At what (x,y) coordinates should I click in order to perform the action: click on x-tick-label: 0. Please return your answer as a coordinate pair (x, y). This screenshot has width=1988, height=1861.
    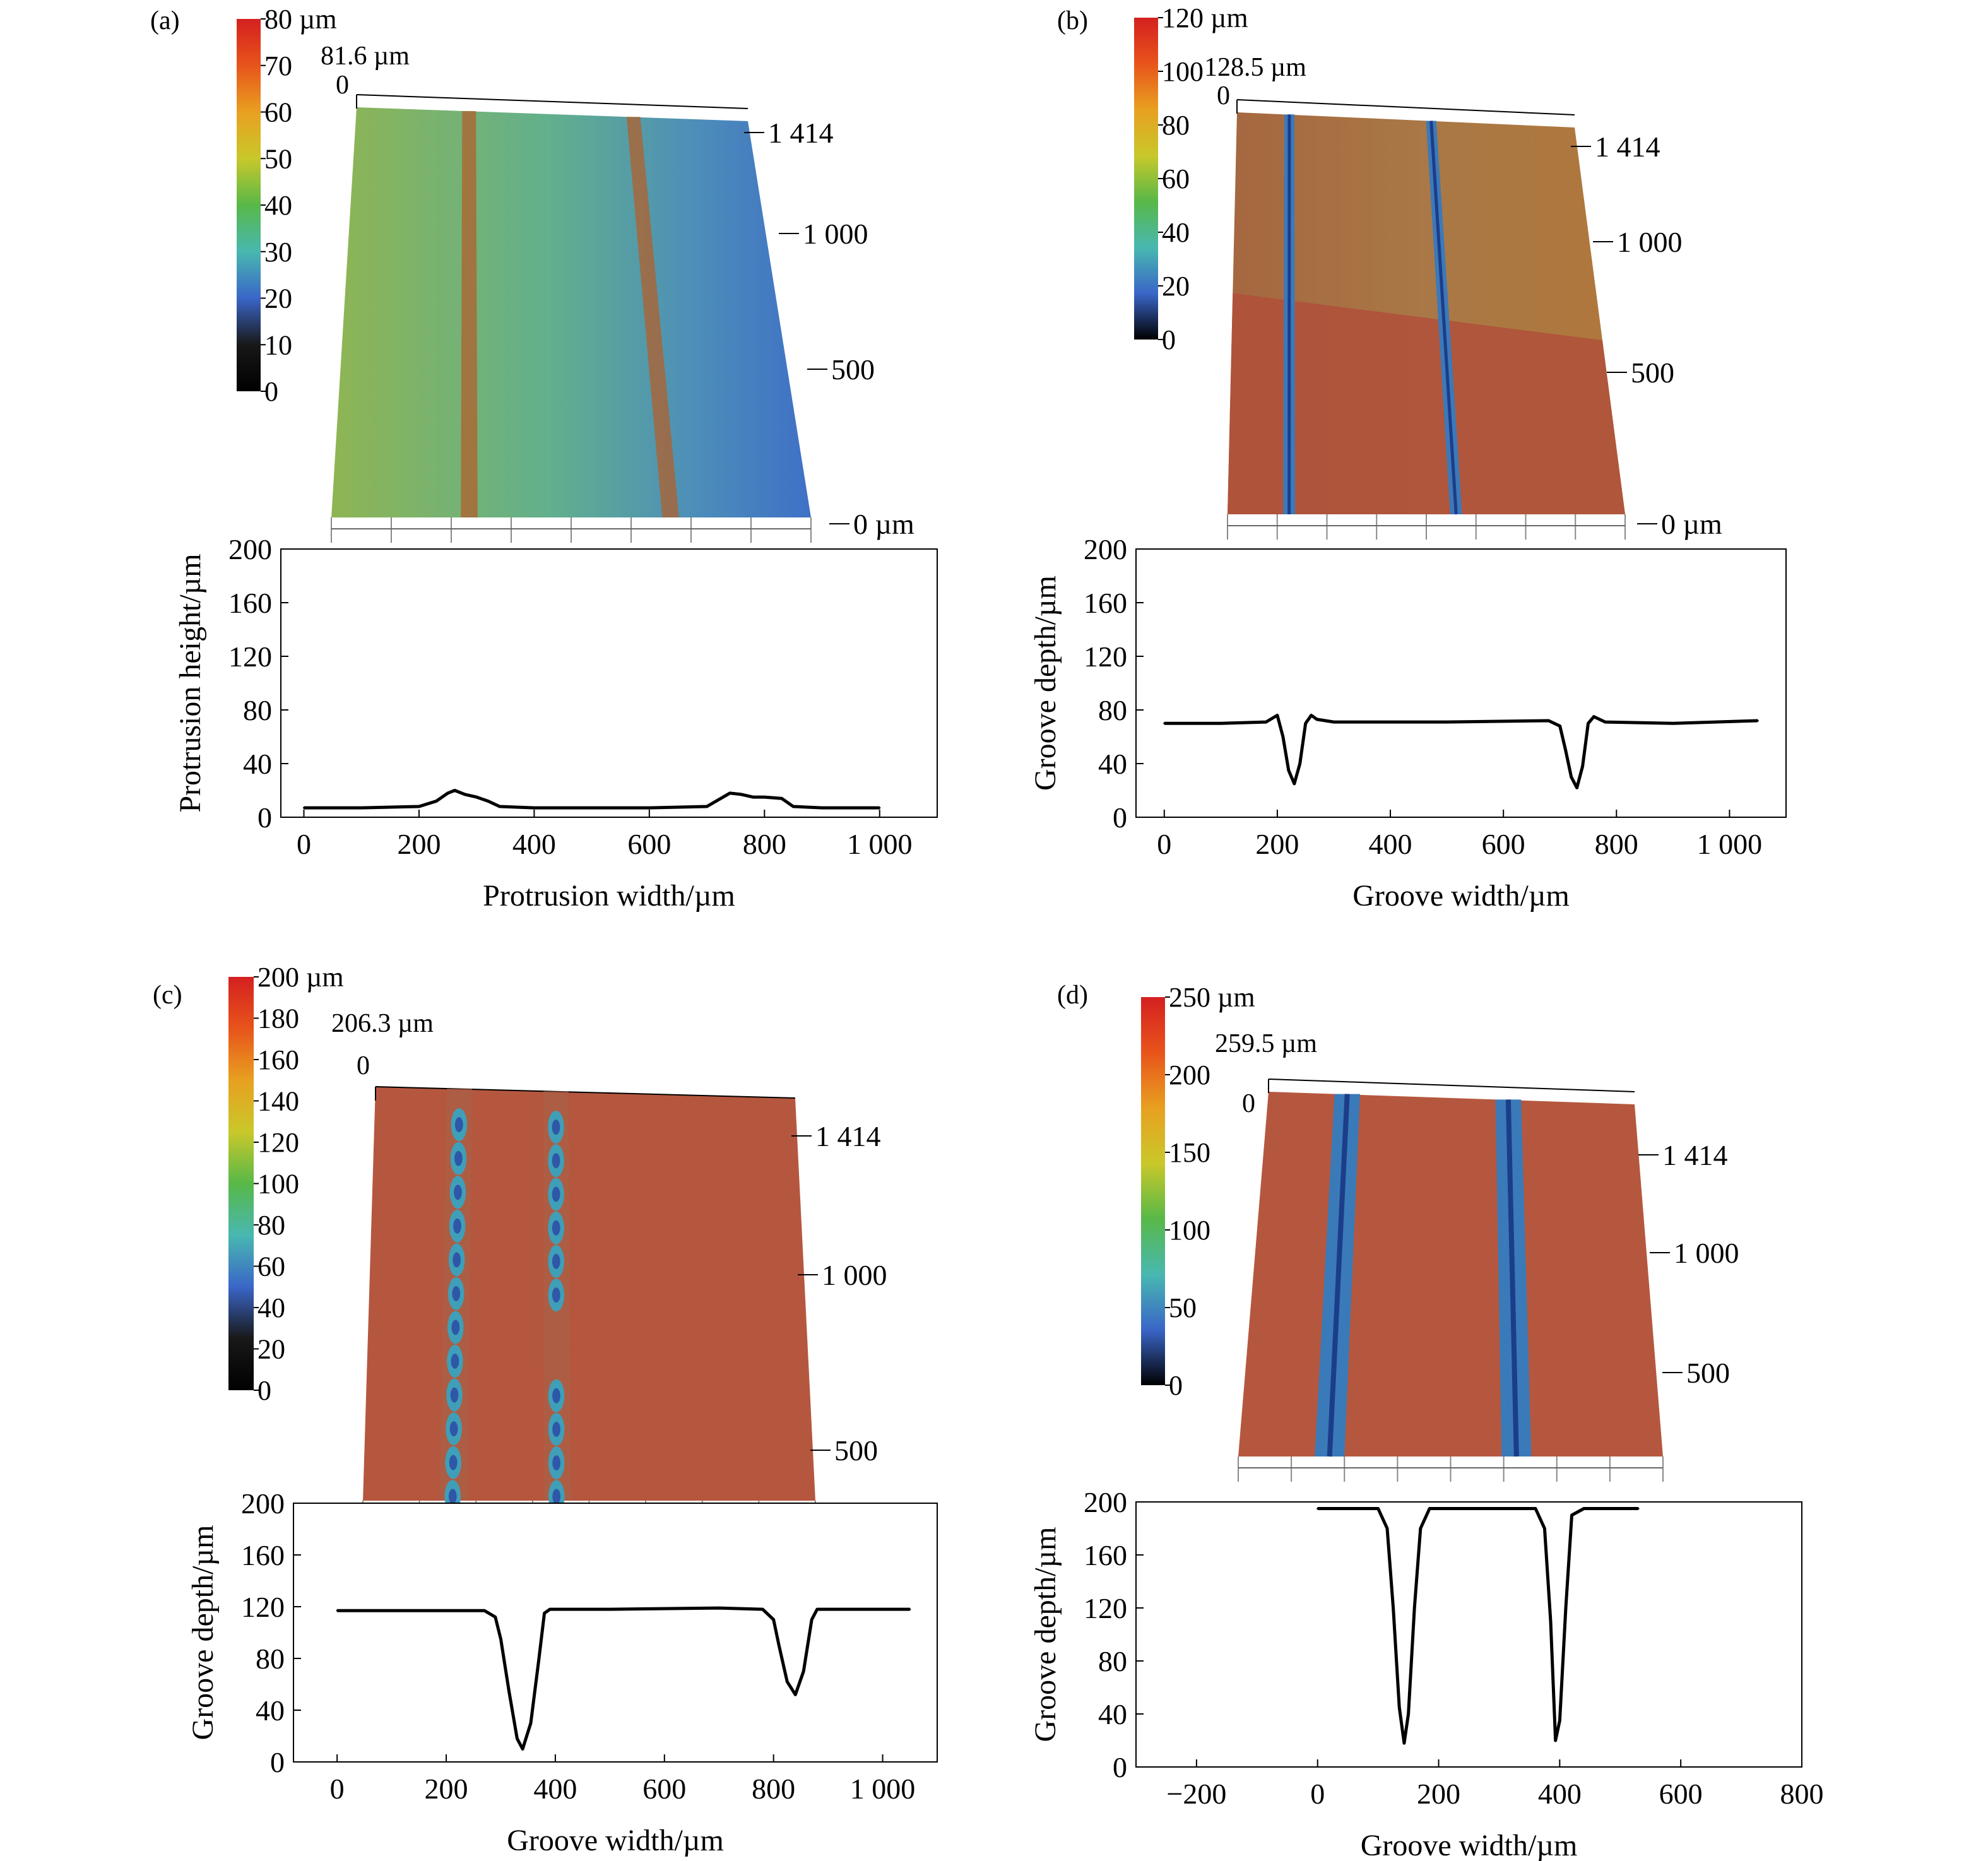
    Looking at the image, I should click on (304, 844).